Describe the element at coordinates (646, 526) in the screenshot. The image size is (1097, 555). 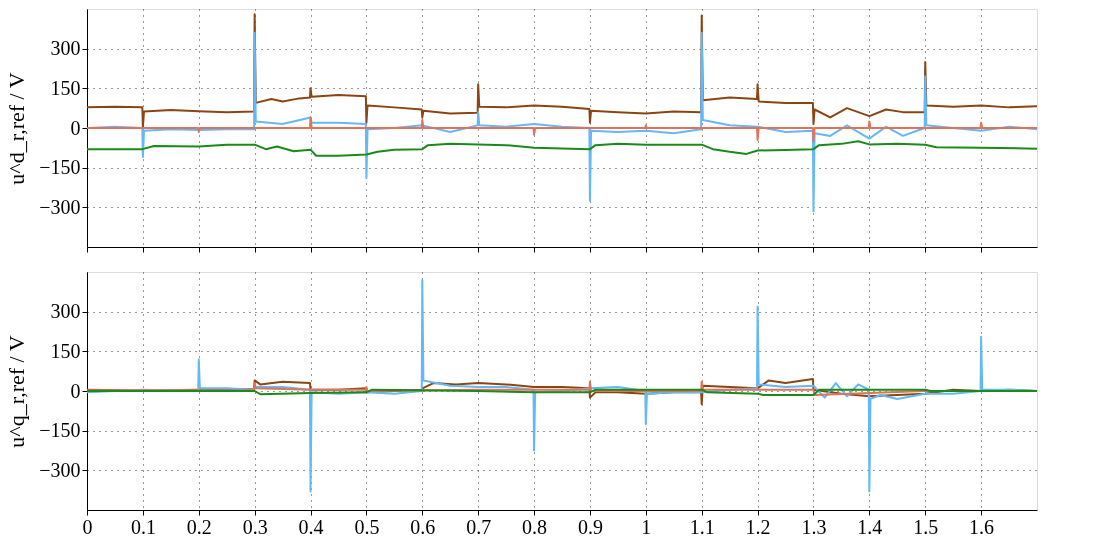
I see `x-tick-label: 1` at that location.